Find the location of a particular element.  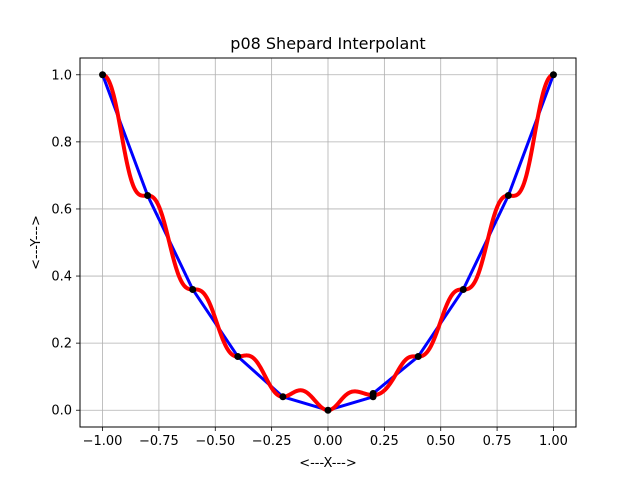

y-tick-label: 0.8 is located at coordinates (61, 142).